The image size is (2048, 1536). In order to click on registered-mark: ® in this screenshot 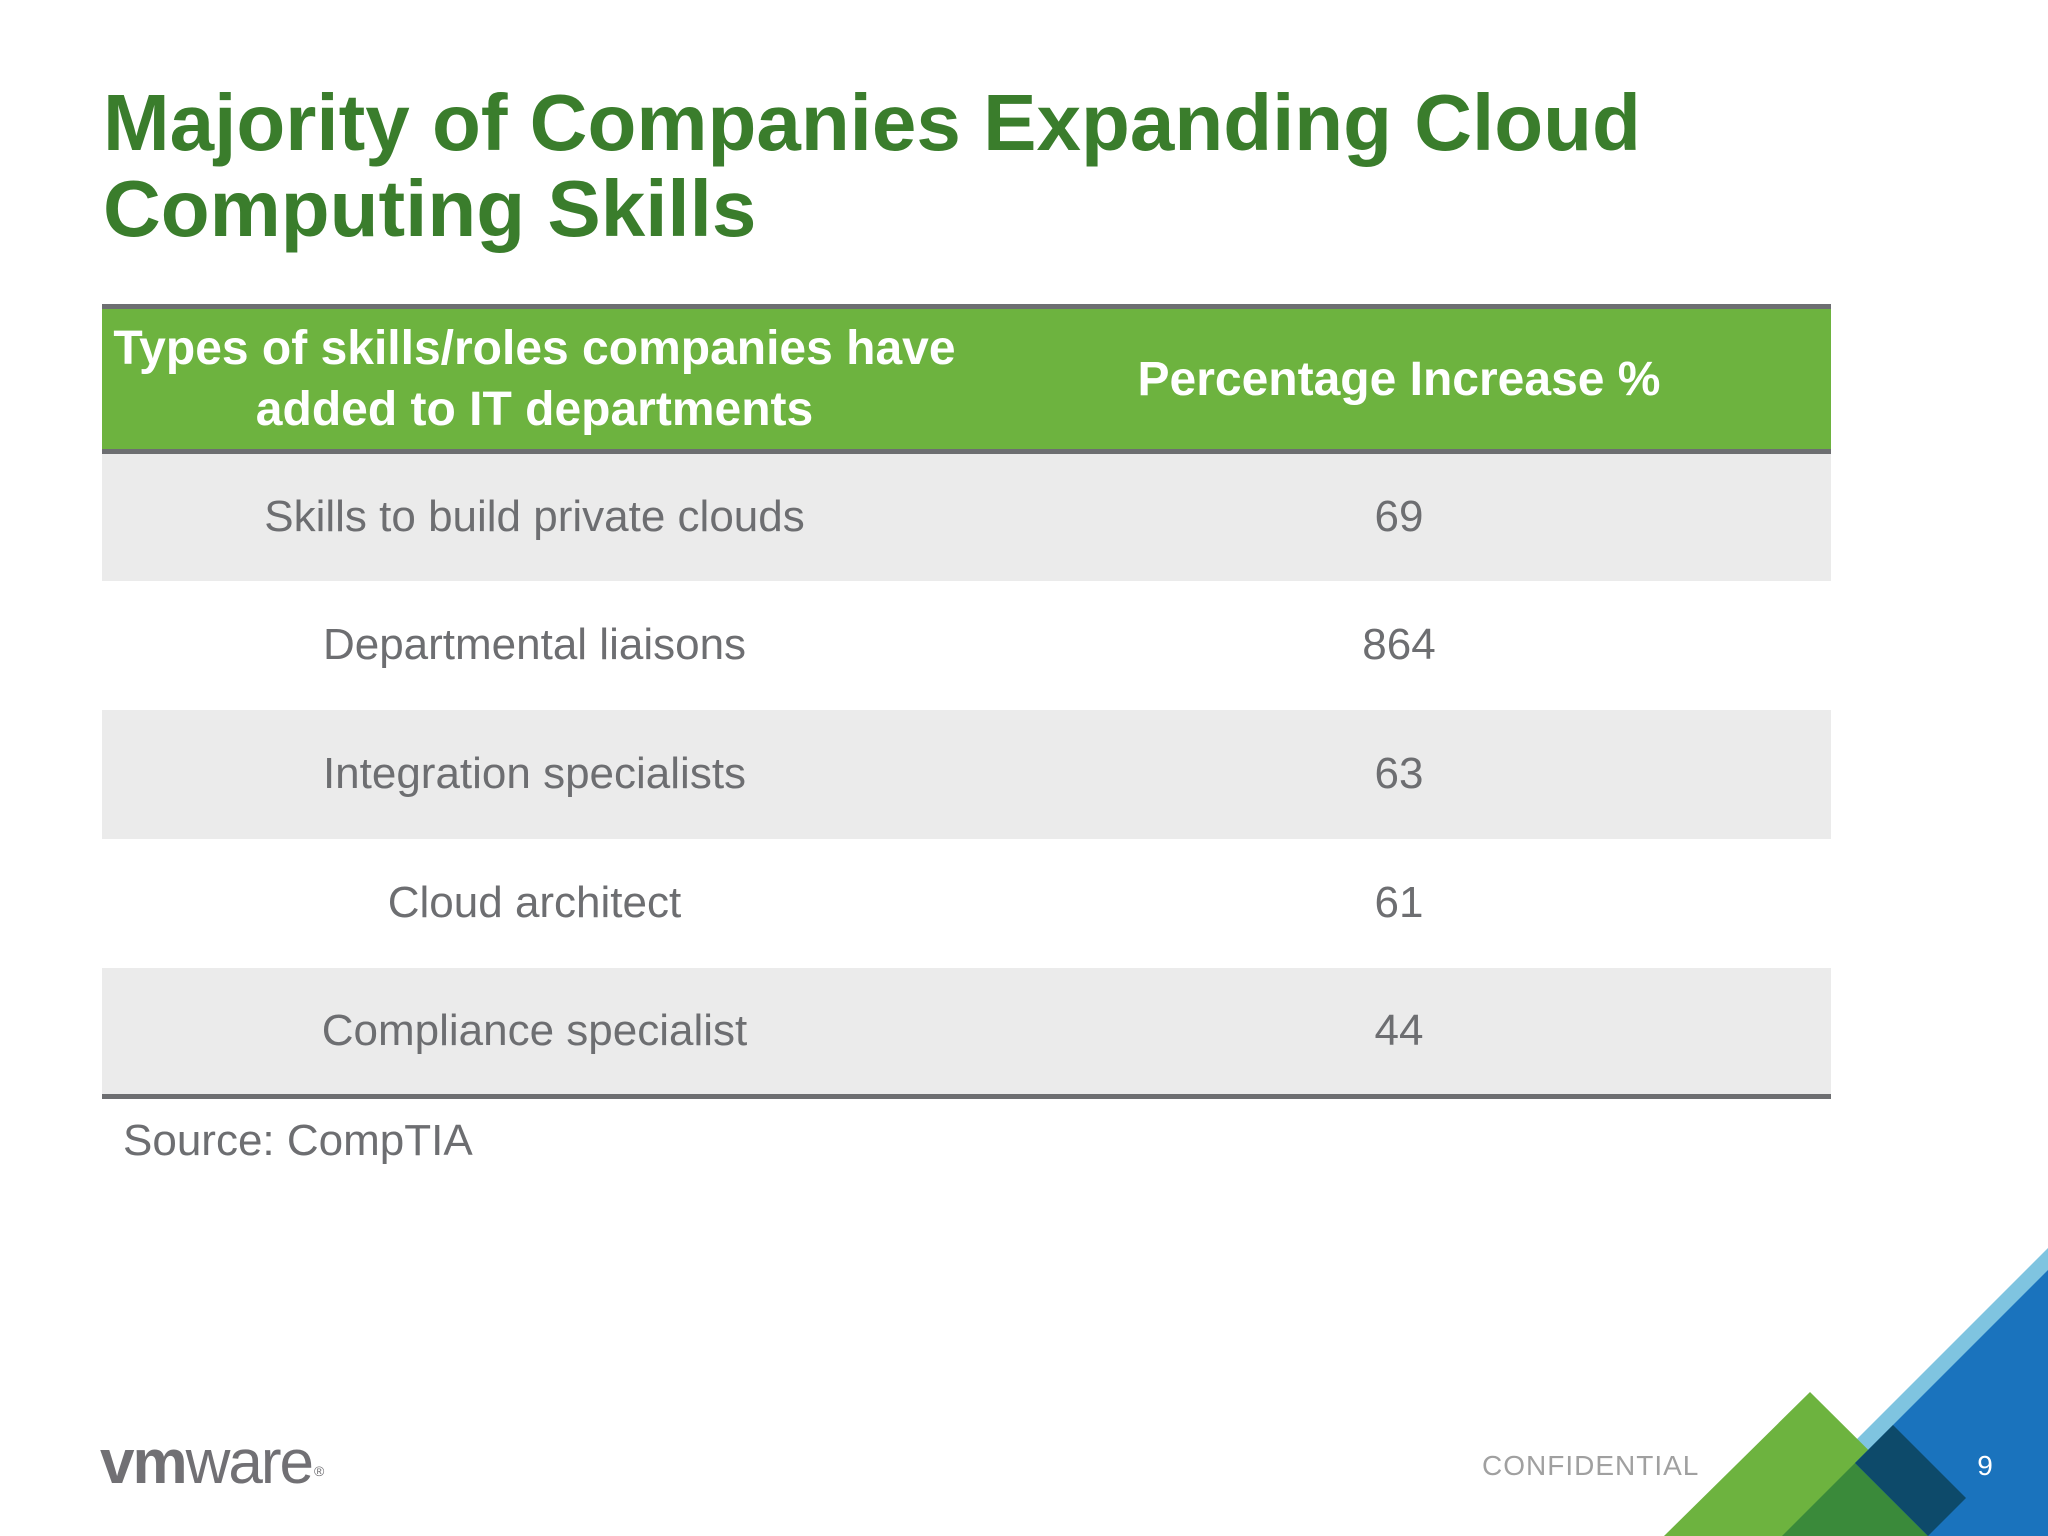, I will do `click(319, 1471)`.